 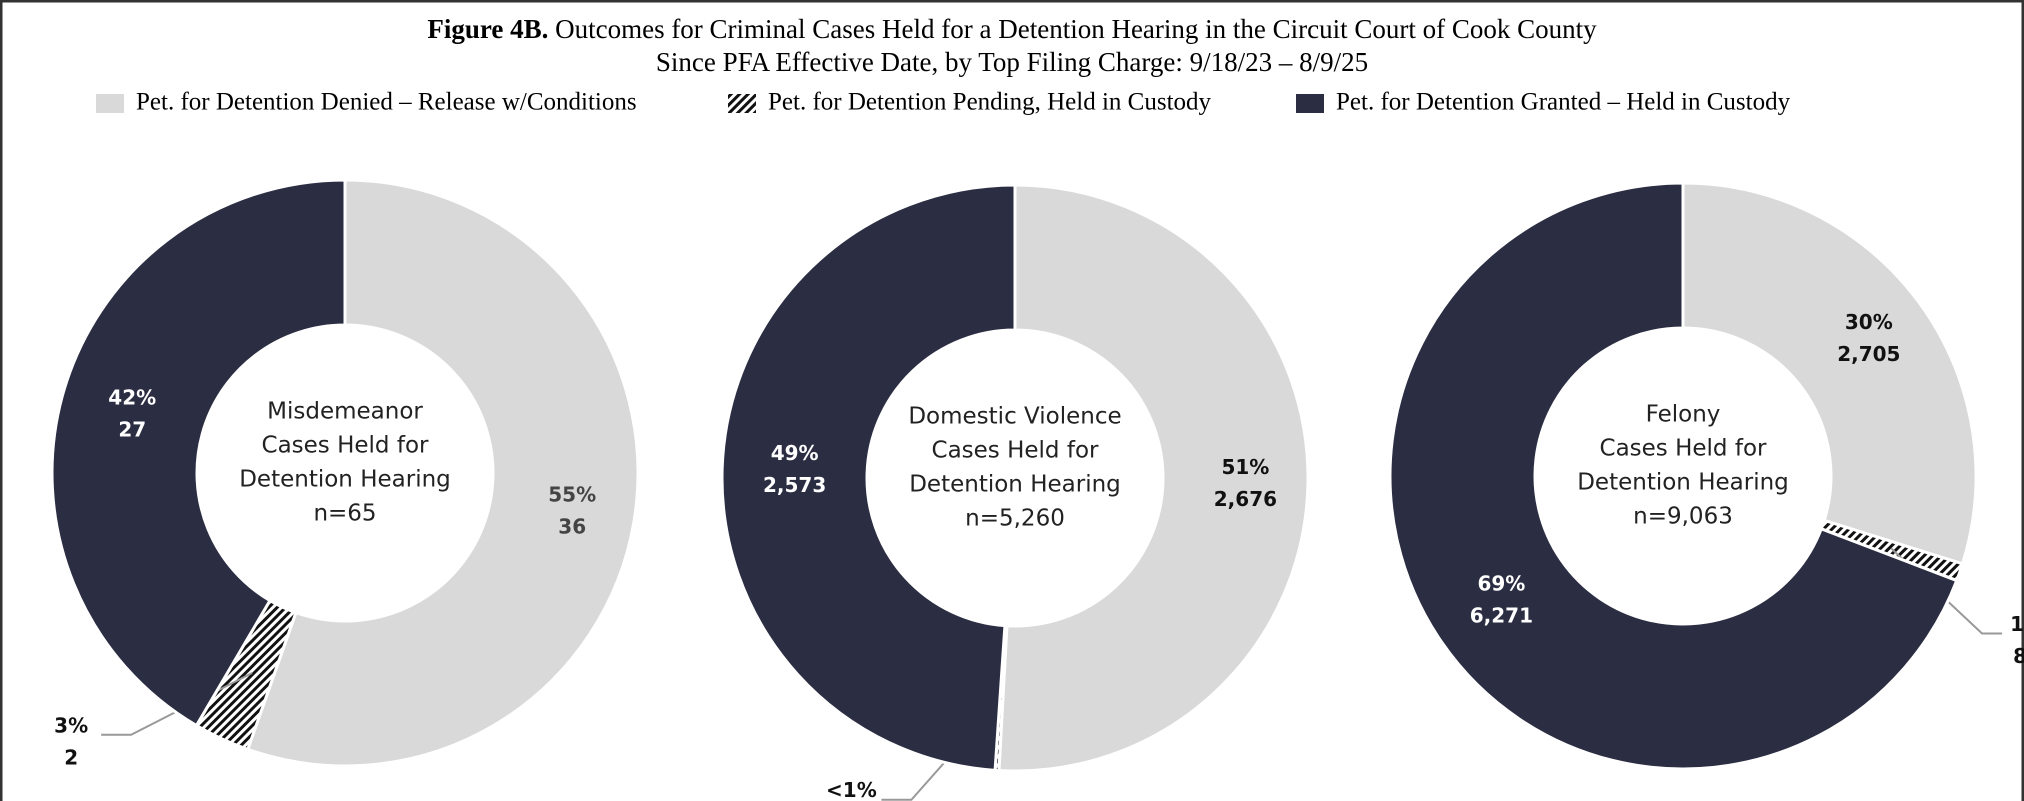 What do you see at coordinates (795, 453) in the screenshot?
I see `percent-label: 49%` at bounding box center [795, 453].